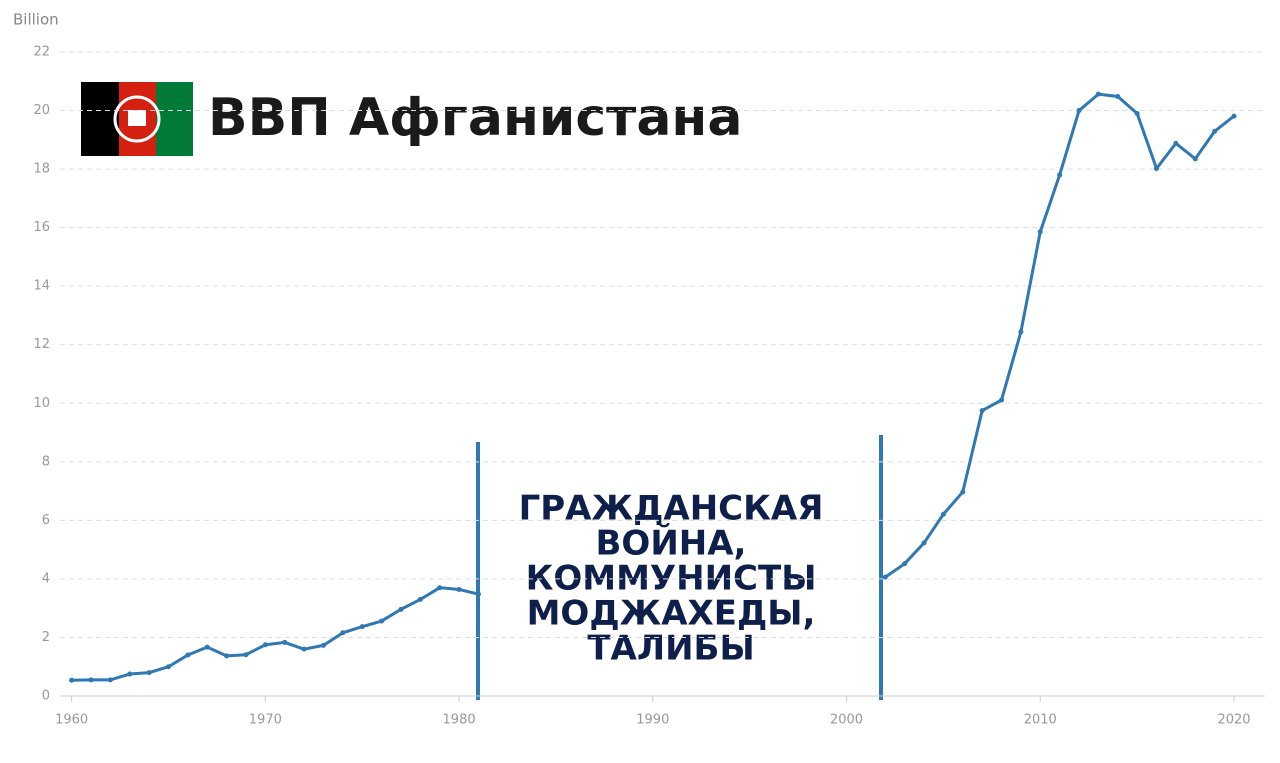  What do you see at coordinates (1040, 720) in the screenshot?
I see `x-tick-label: 2010` at bounding box center [1040, 720].